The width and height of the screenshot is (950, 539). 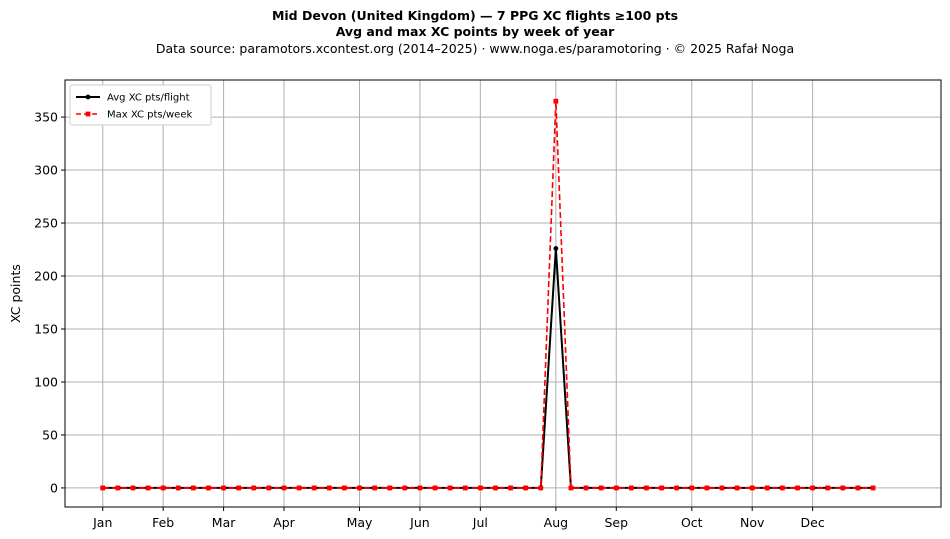 What do you see at coordinates (556, 248) in the screenshot?
I see `avg-point` at bounding box center [556, 248].